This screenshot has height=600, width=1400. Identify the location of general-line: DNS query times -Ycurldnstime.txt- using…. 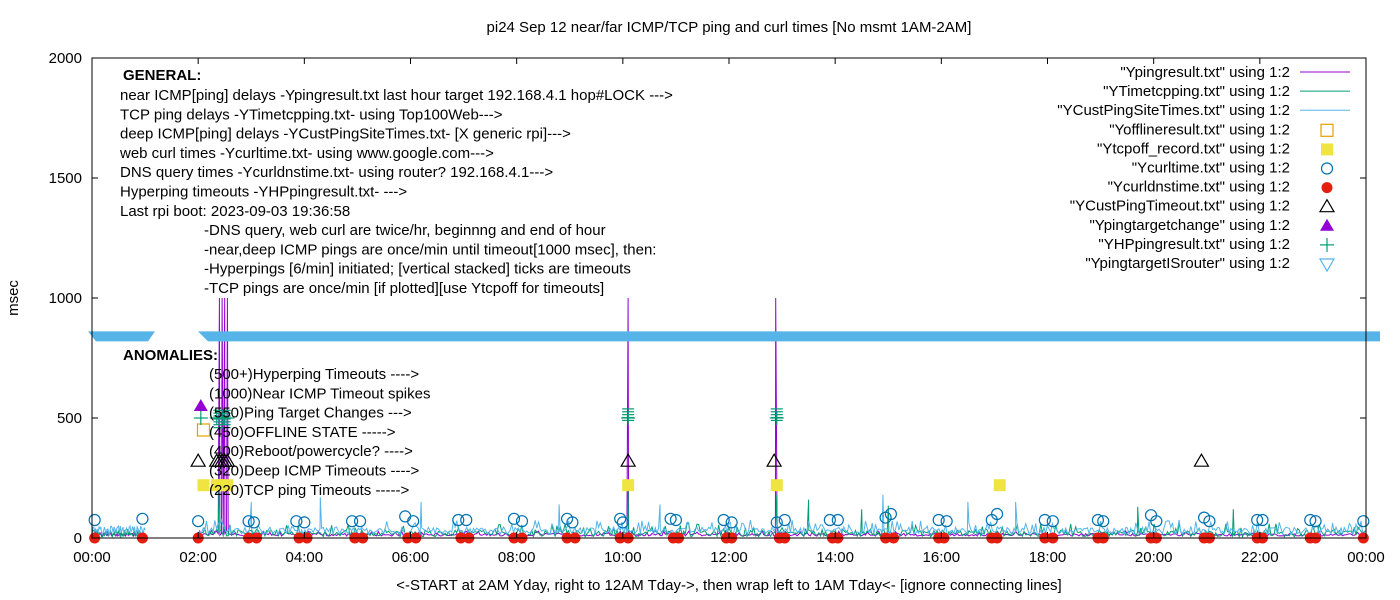
(336, 172).